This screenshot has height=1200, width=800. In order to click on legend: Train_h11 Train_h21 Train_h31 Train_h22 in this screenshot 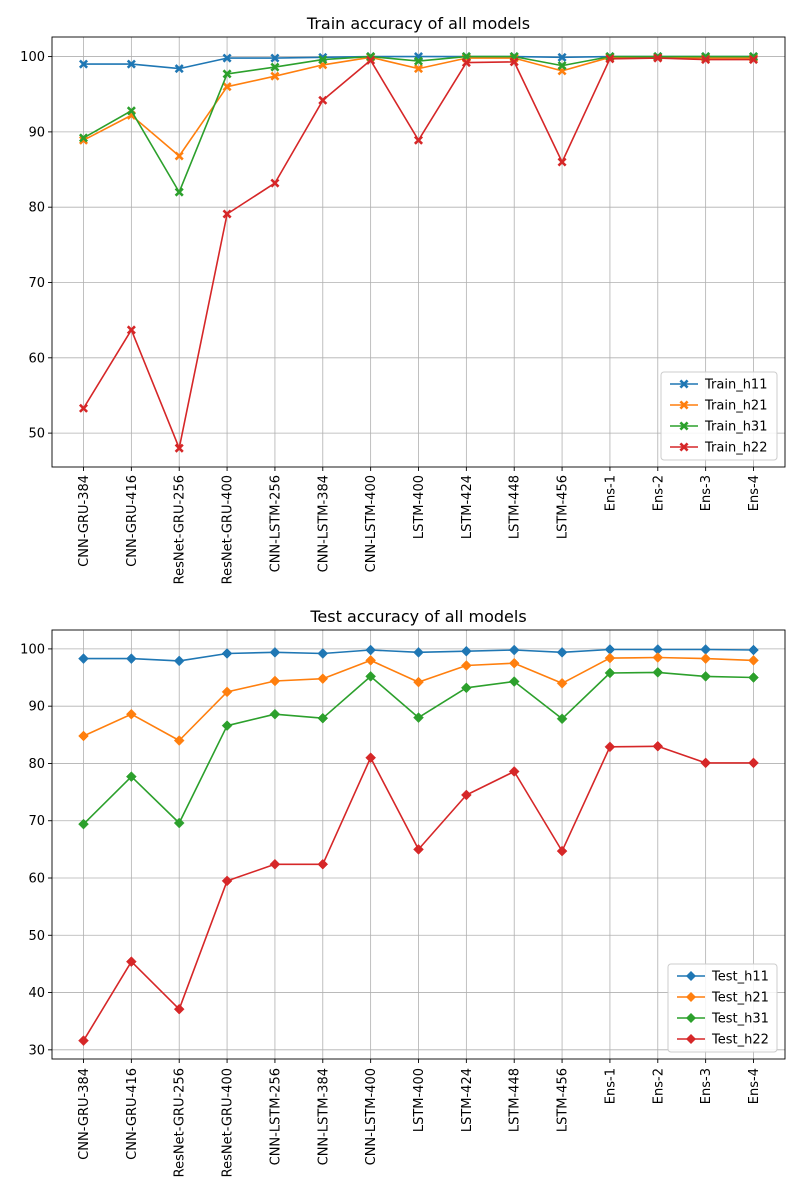, I will do `click(719, 416)`.